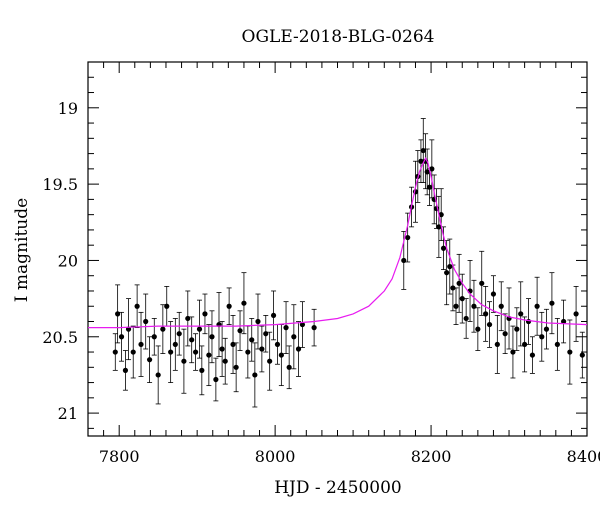 The height and width of the screenshot is (512, 600). Describe the element at coordinates (431, 456) in the screenshot. I see `x-tick-label: 8200` at that location.